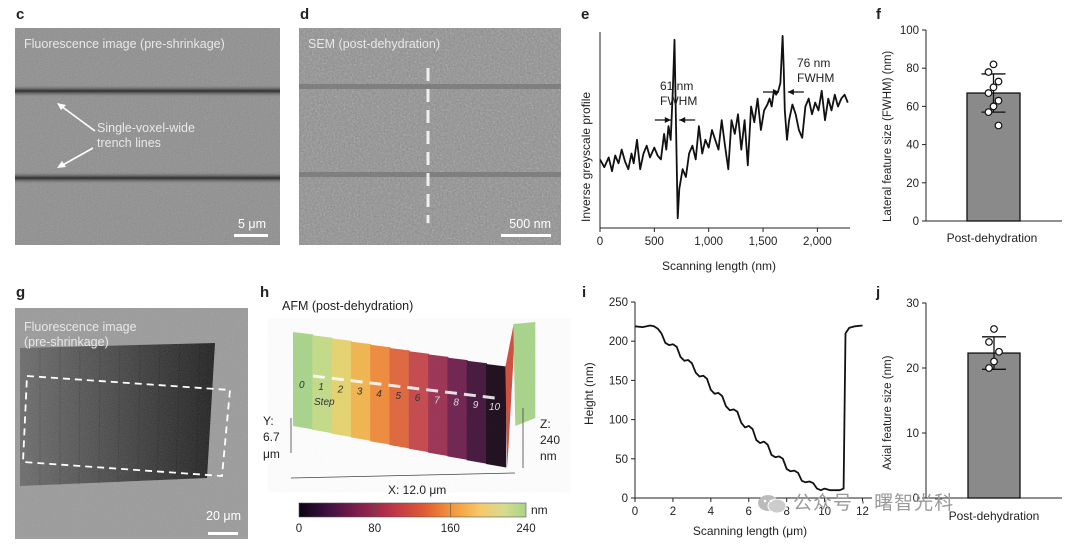 The height and width of the screenshot is (545, 1080). I want to click on scale-text-g: 20 μm, so click(223, 516).